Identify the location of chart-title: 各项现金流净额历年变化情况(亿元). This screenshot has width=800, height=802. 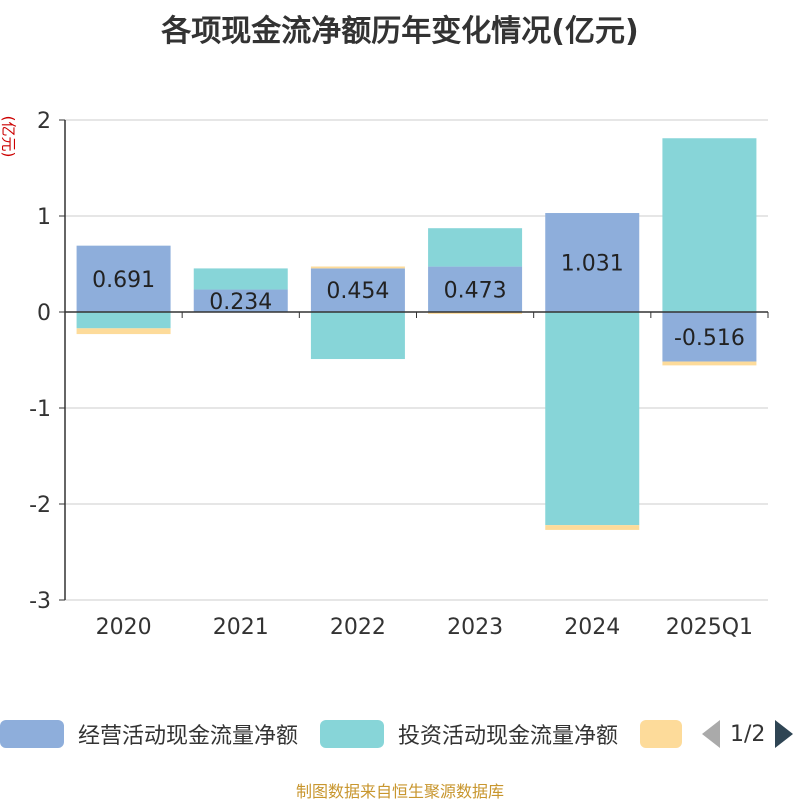
(400, 31).